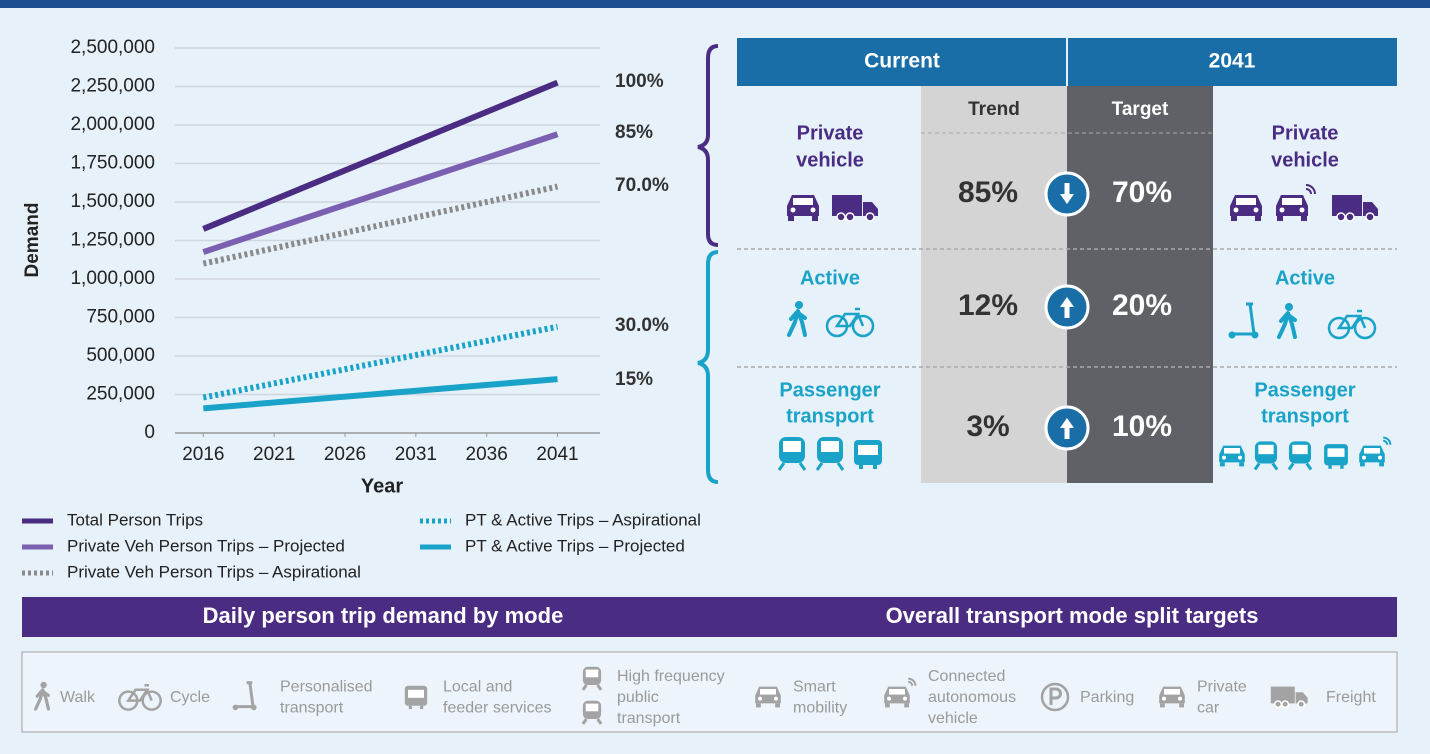 This screenshot has height=754, width=1430. Describe the element at coordinates (715, 4) in the screenshot. I see `top-bar` at that location.